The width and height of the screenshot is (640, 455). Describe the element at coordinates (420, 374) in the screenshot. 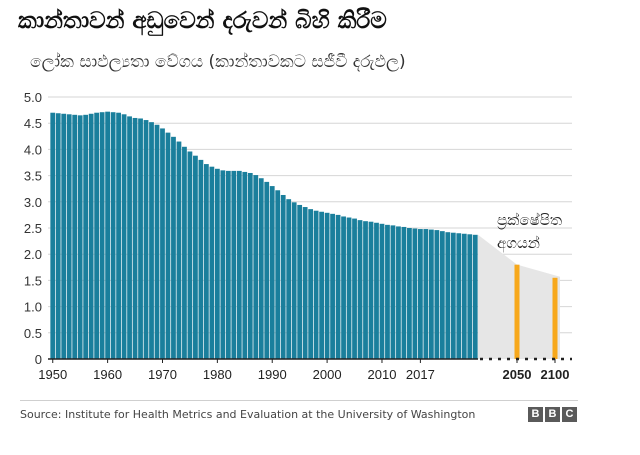

I see `x-tick-label: 2017` at that location.